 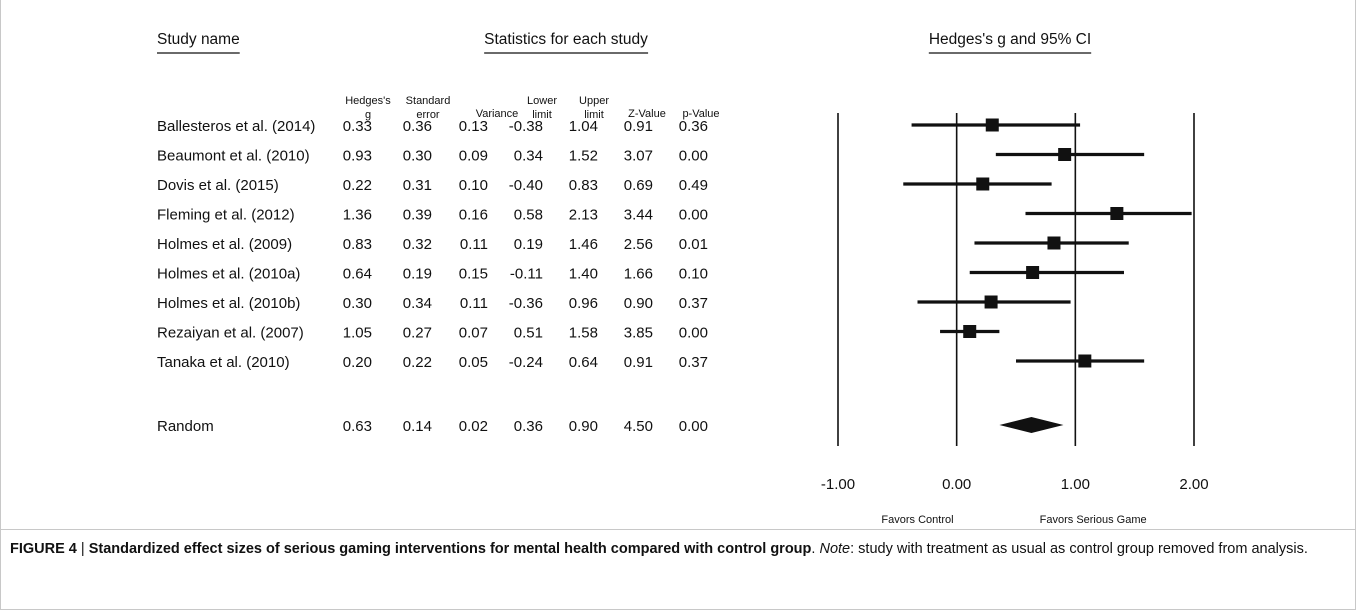 What do you see at coordinates (218, 185) in the screenshot?
I see `table-row-3-study: Dovis et al. (2015)` at bounding box center [218, 185].